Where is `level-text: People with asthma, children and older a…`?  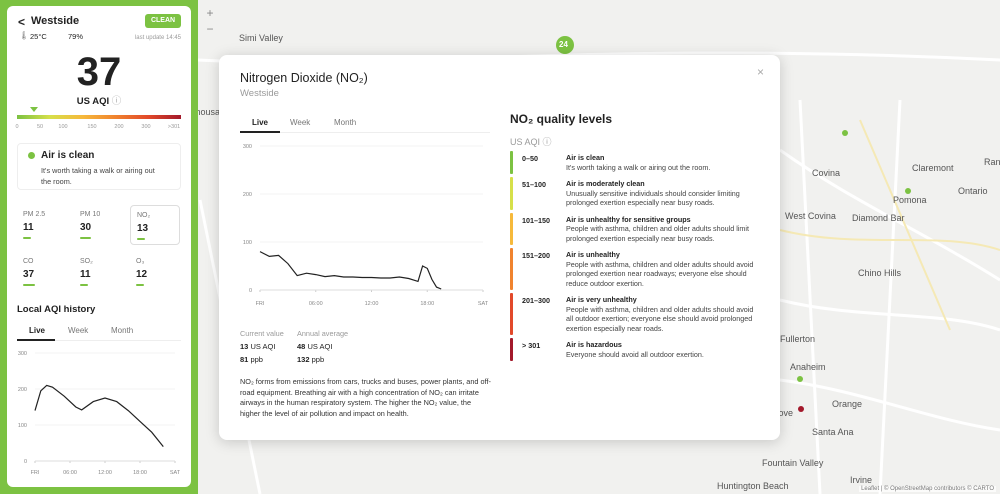
level-text: People with asthma, children and older a… is located at coordinates (657, 233).